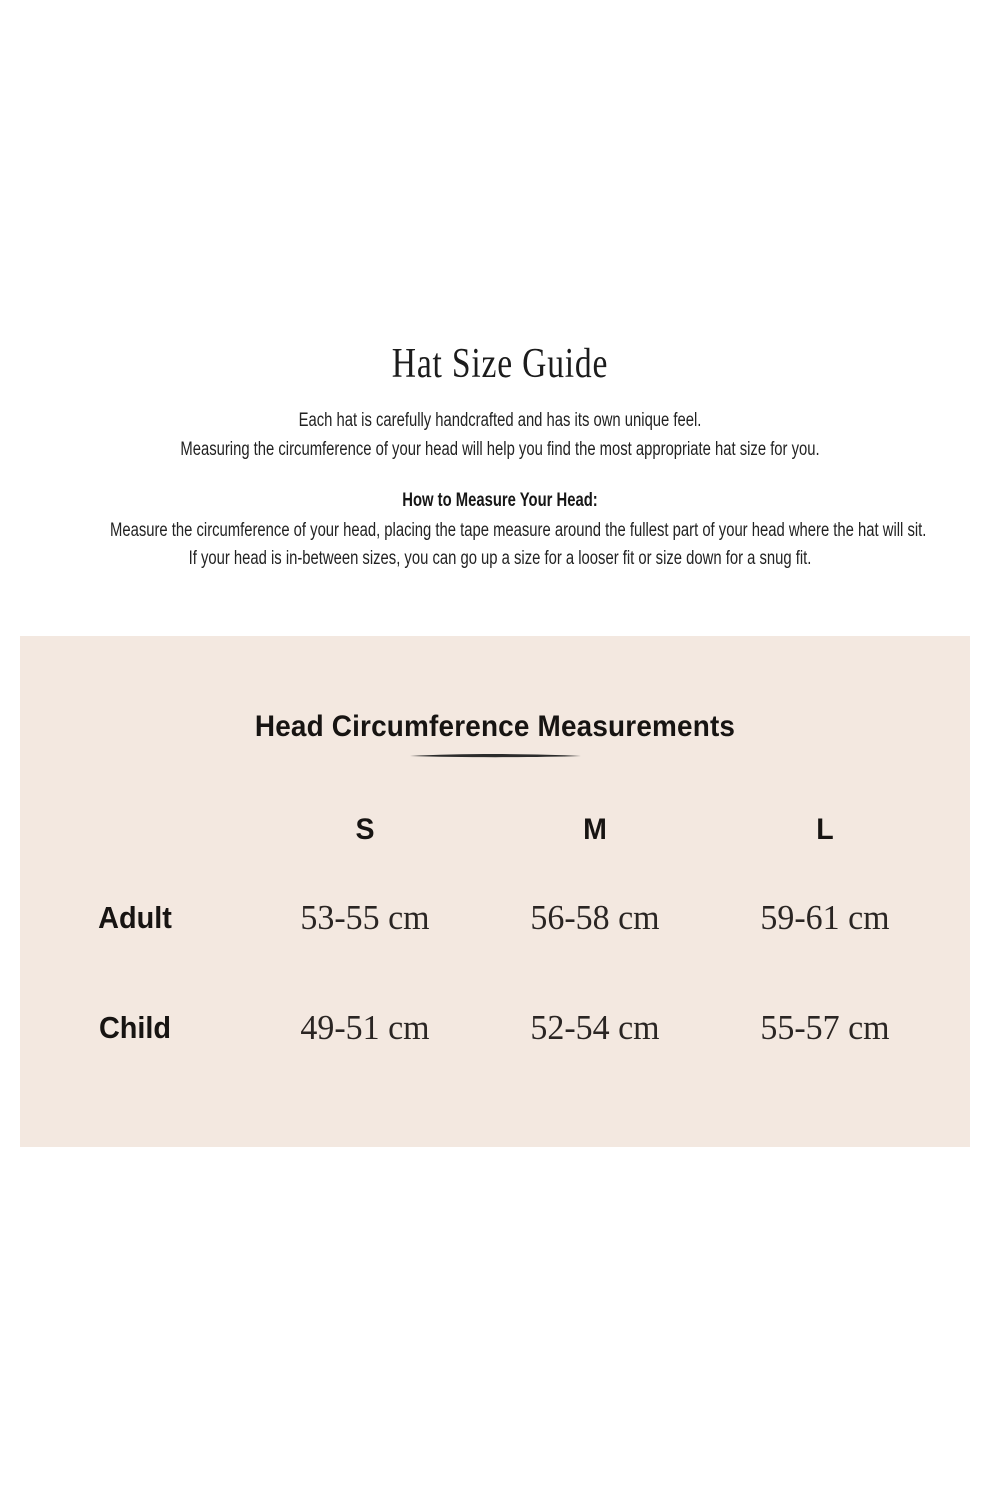  Describe the element at coordinates (135, 1027) in the screenshot. I see `row-label-child: Child` at that location.